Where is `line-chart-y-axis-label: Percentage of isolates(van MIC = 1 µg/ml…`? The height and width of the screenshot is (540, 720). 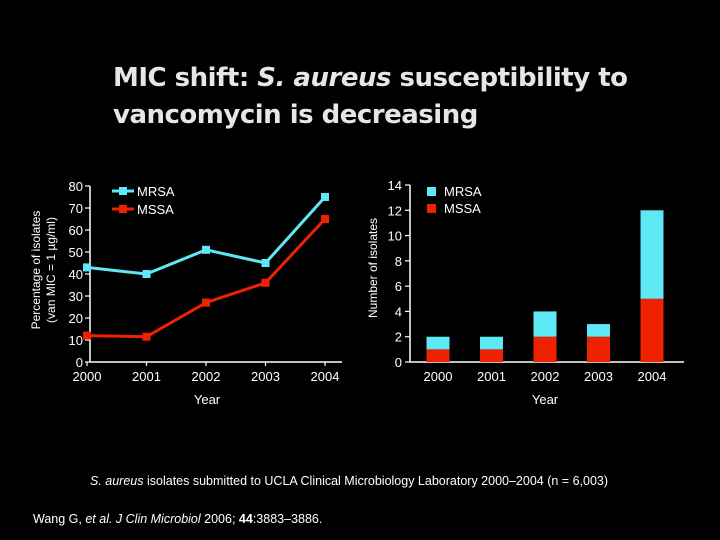
line-chart-y-axis-label: Percentage of isolates(van MIC = 1 µg/ml… is located at coordinates (43, 270).